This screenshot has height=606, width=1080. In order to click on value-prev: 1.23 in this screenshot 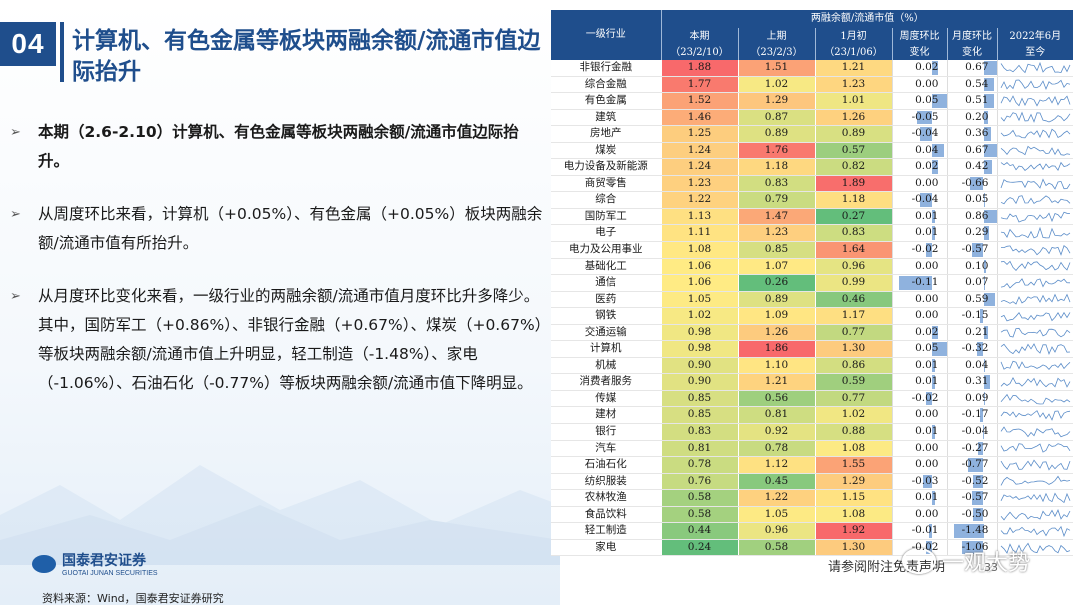, I will do `click(776, 233)`.